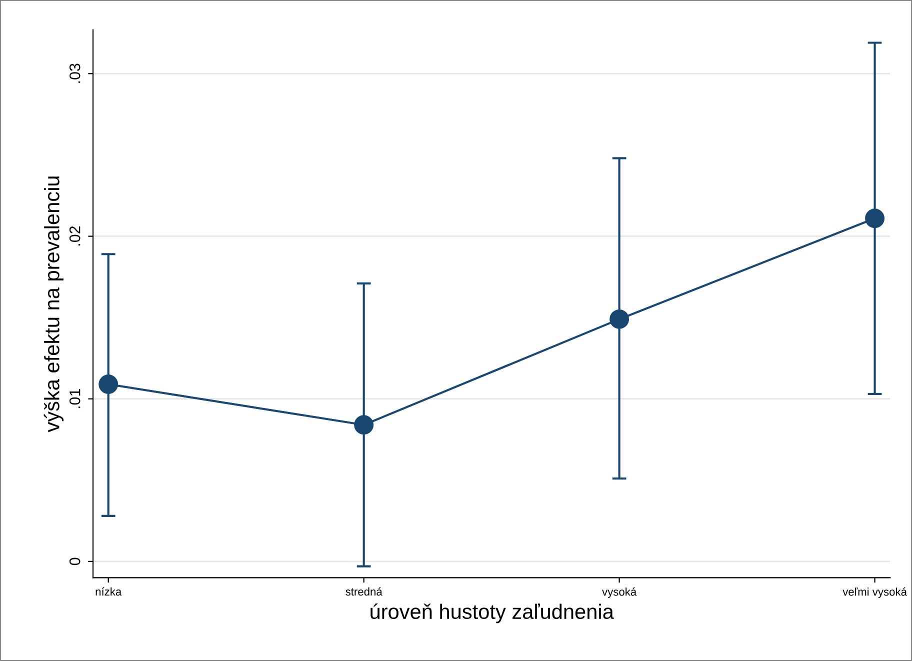 The height and width of the screenshot is (661, 912). Describe the element at coordinates (619, 592) in the screenshot. I see `x-tick-label: vysoká` at that location.